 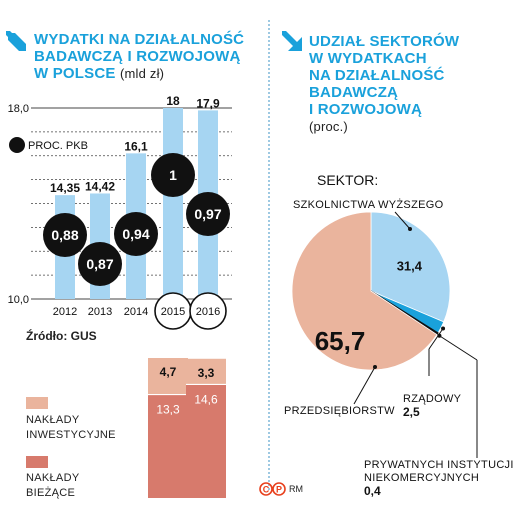 I want to click on credit: C P RM, so click(x=281, y=489).